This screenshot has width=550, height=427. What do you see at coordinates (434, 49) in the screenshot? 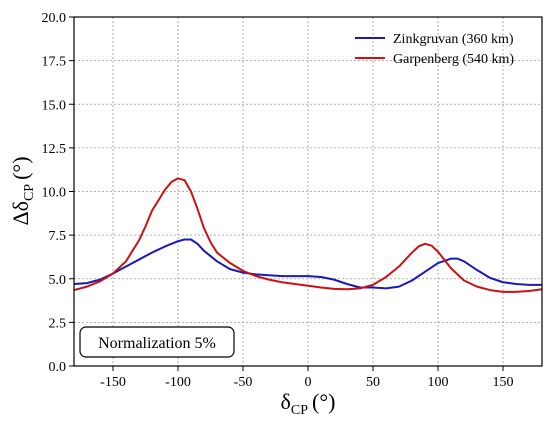
I see `legend: Zinkgruvan (360 km) Garpenberg (540 km)` at bounding box center [434, 49].